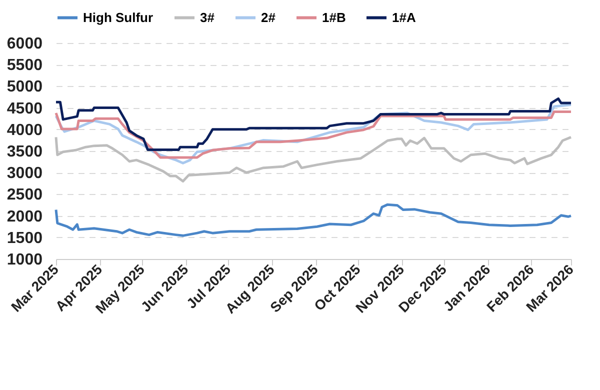 Image resolution: width=600 pixels, height=390 pixels. What do you see at coordinates (24, 130) in the screenshot?
I see `y-tick-label: 4000` at bounding box center [24, 130].